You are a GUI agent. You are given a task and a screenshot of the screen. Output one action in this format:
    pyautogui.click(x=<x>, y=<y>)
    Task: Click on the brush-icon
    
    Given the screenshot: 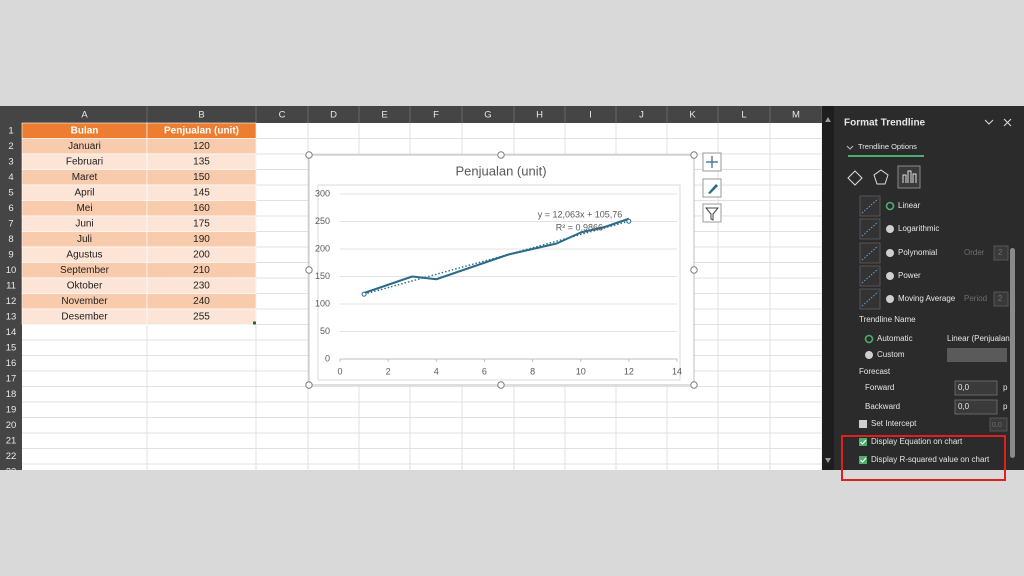 What is the action you would take?
    pyautogui.click(x=713, y=189)
    